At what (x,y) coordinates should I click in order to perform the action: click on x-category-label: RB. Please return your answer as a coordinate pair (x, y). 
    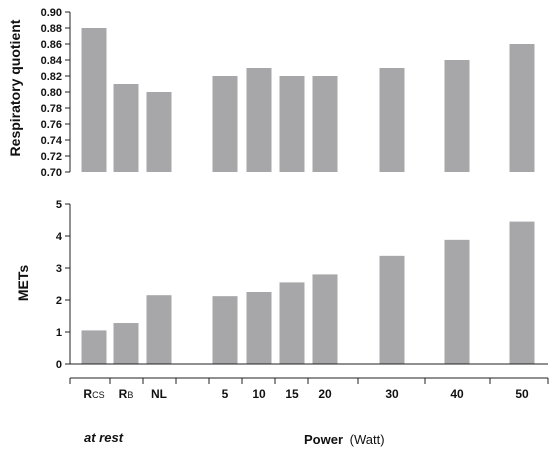
    Looking at the image, I should click on (126, 394).